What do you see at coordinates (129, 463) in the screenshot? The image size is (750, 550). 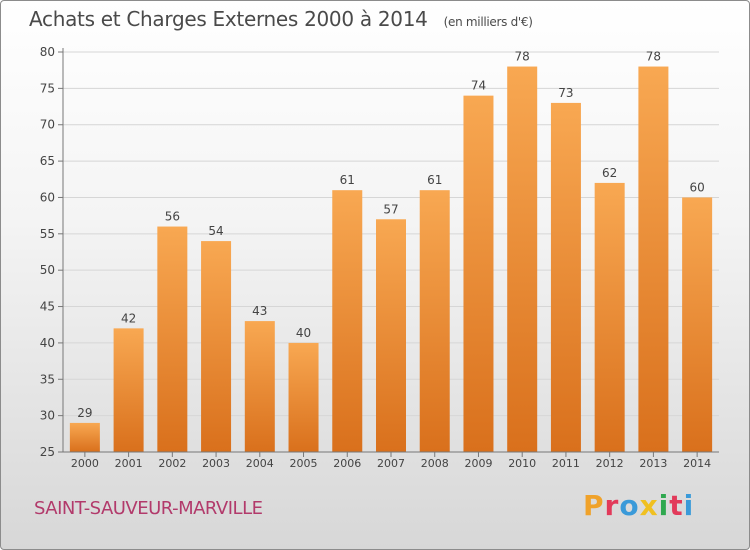 I see `x-tick-label: 2001` at bounding box center [129, 463].